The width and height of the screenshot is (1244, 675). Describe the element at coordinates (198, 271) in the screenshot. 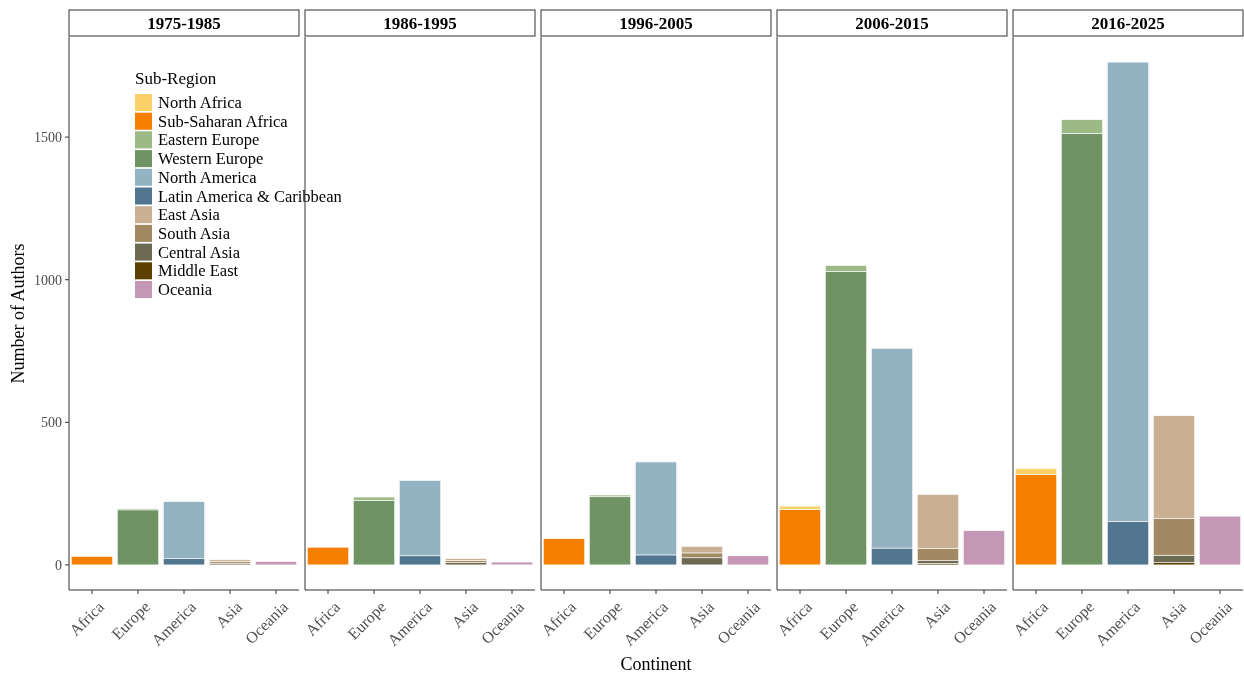

I see `legend-label: Middle East` at that location.